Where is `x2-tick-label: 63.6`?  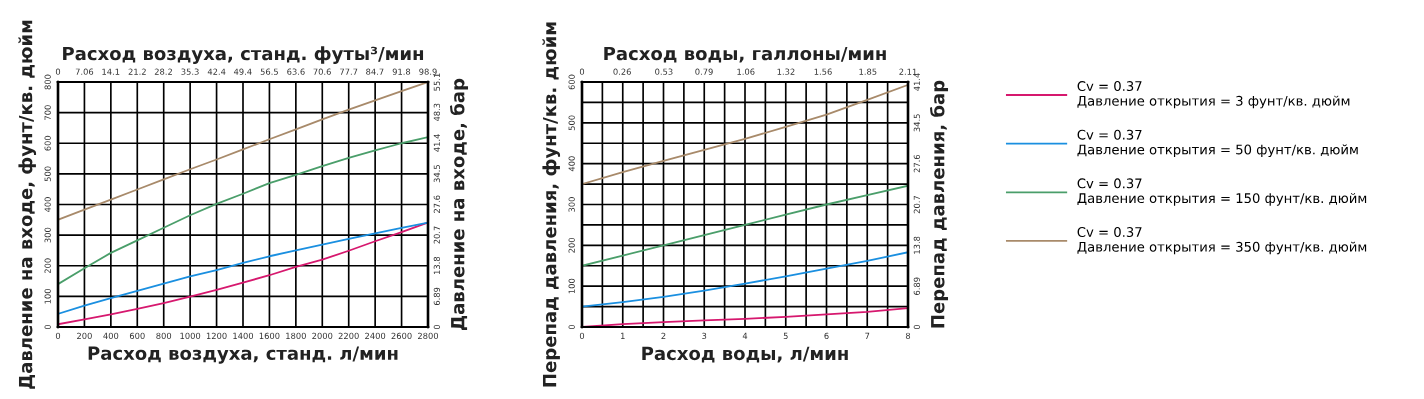 x2-tick-label: 63.6 is located at coordinates (296, 71).